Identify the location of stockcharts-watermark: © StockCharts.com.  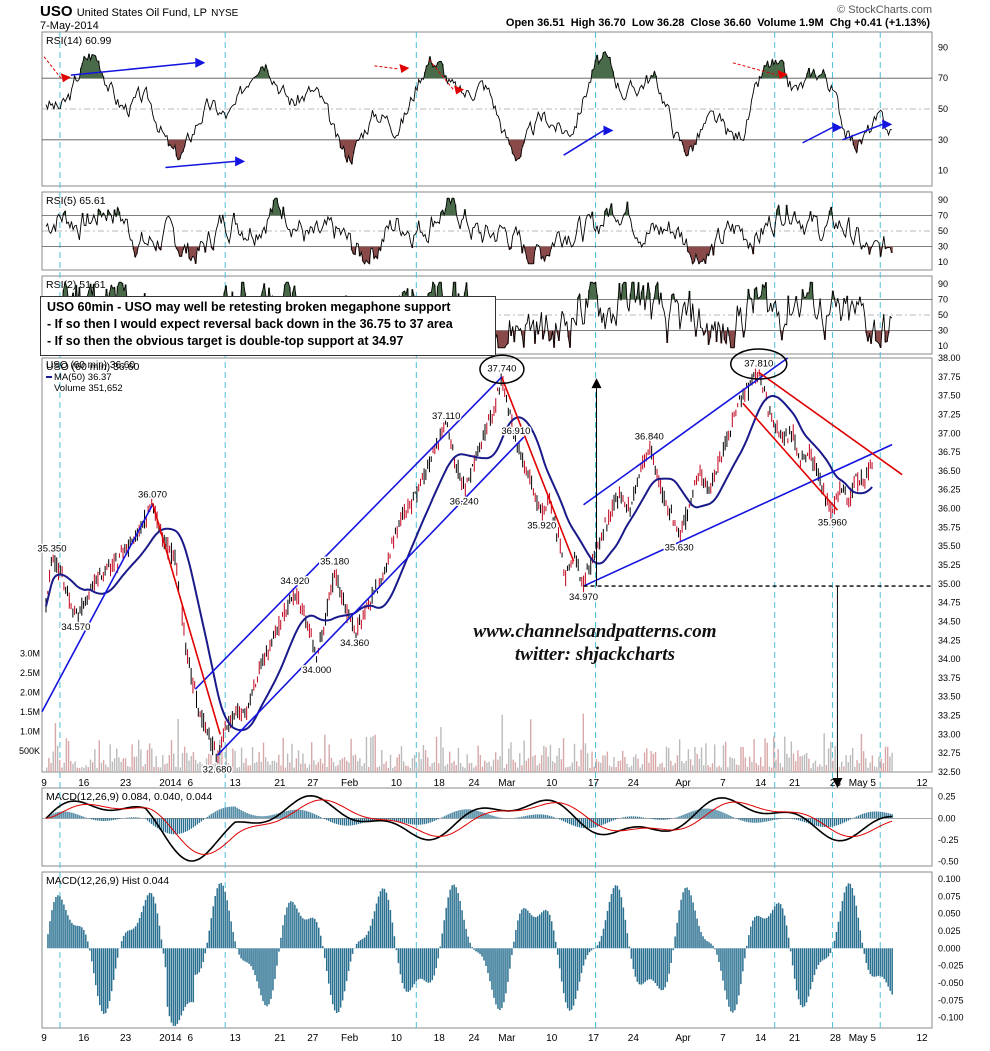
(884, 10).